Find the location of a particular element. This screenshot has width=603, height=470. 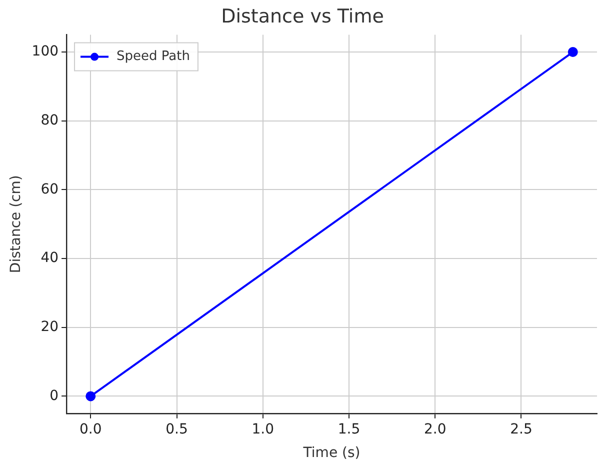

y-tick-label: 20 is located at coordinates (49, 326).